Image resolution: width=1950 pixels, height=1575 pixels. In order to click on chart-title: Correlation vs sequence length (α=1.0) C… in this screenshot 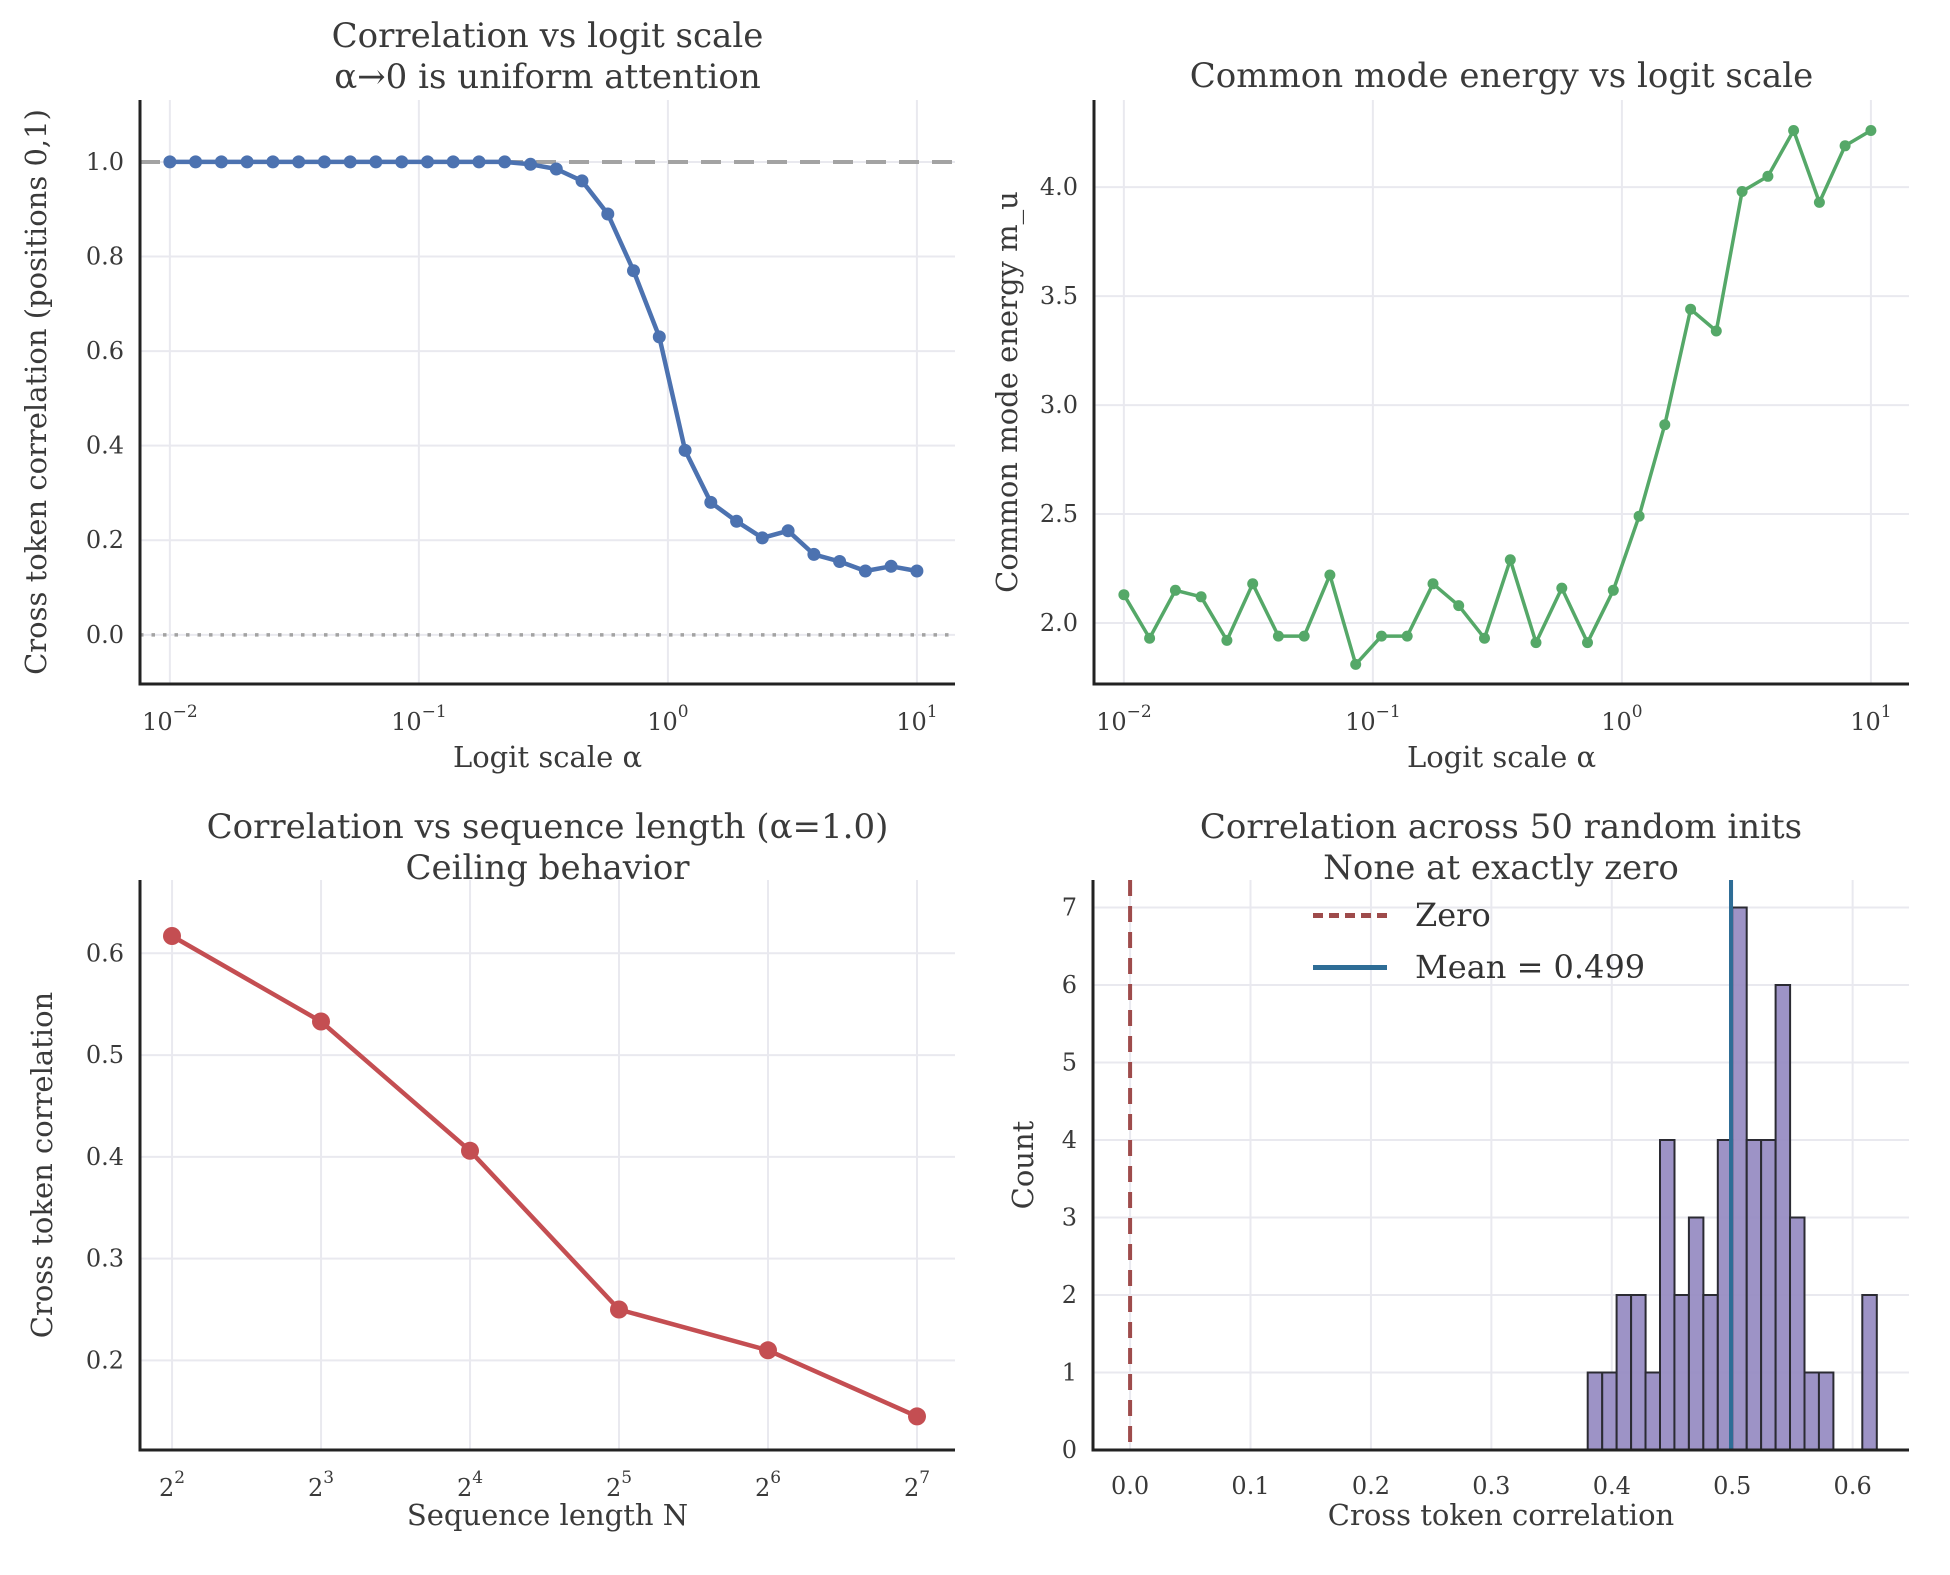, I will do `click(547, 848)`.